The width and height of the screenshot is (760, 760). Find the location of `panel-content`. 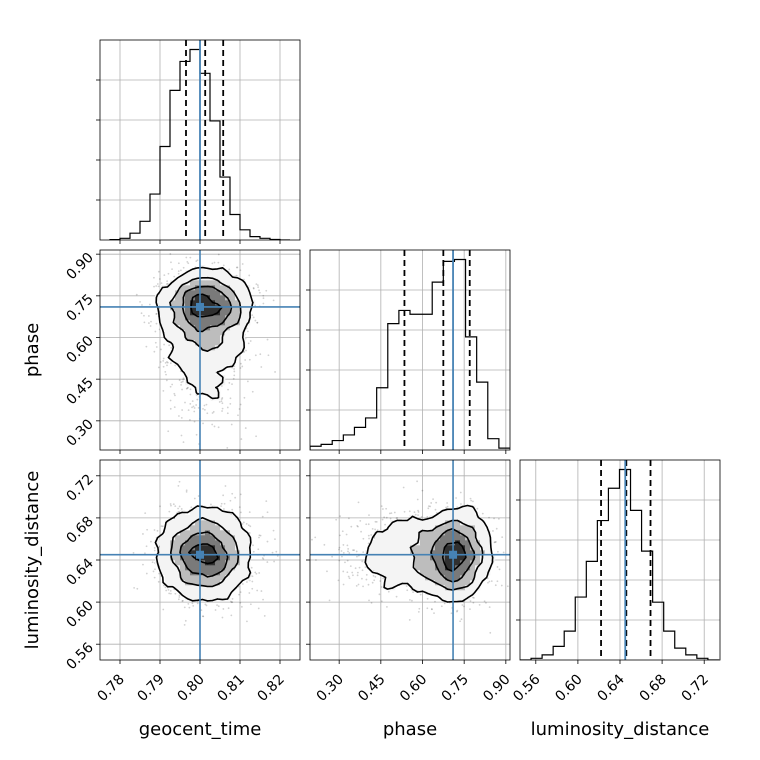

panel-content is located at coordinates (200, 344).